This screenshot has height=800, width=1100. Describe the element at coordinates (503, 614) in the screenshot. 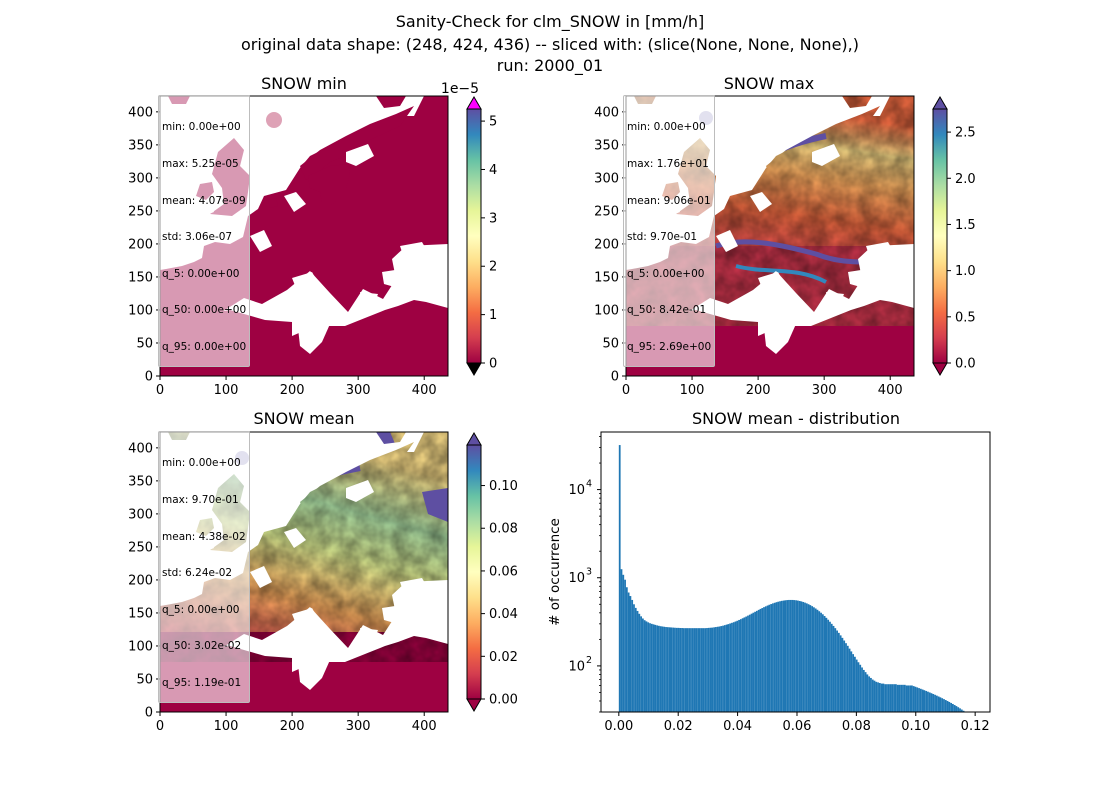

I see `colorbar-tick-label: 0.04` at that location.